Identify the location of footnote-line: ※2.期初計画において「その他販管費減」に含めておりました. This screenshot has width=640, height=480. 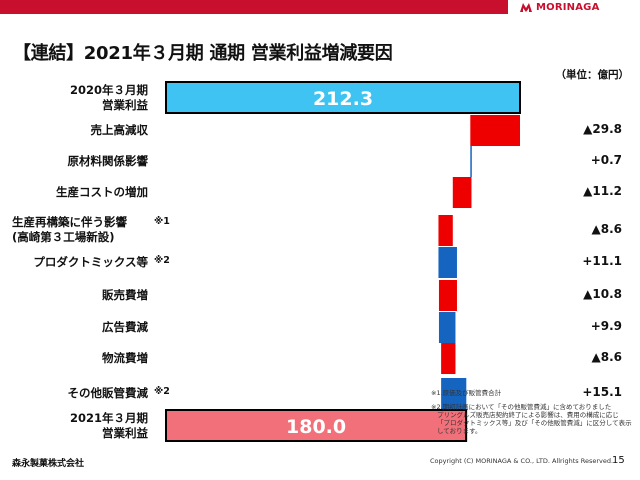
(521, 407).